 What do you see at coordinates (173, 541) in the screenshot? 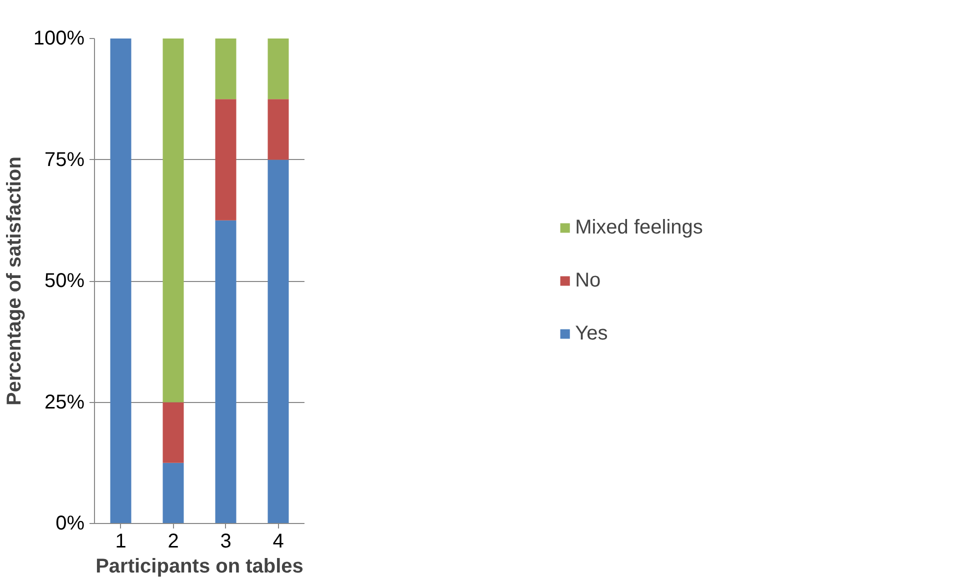
I see `x-tick-label: 2` at bounding box center [173, 541].